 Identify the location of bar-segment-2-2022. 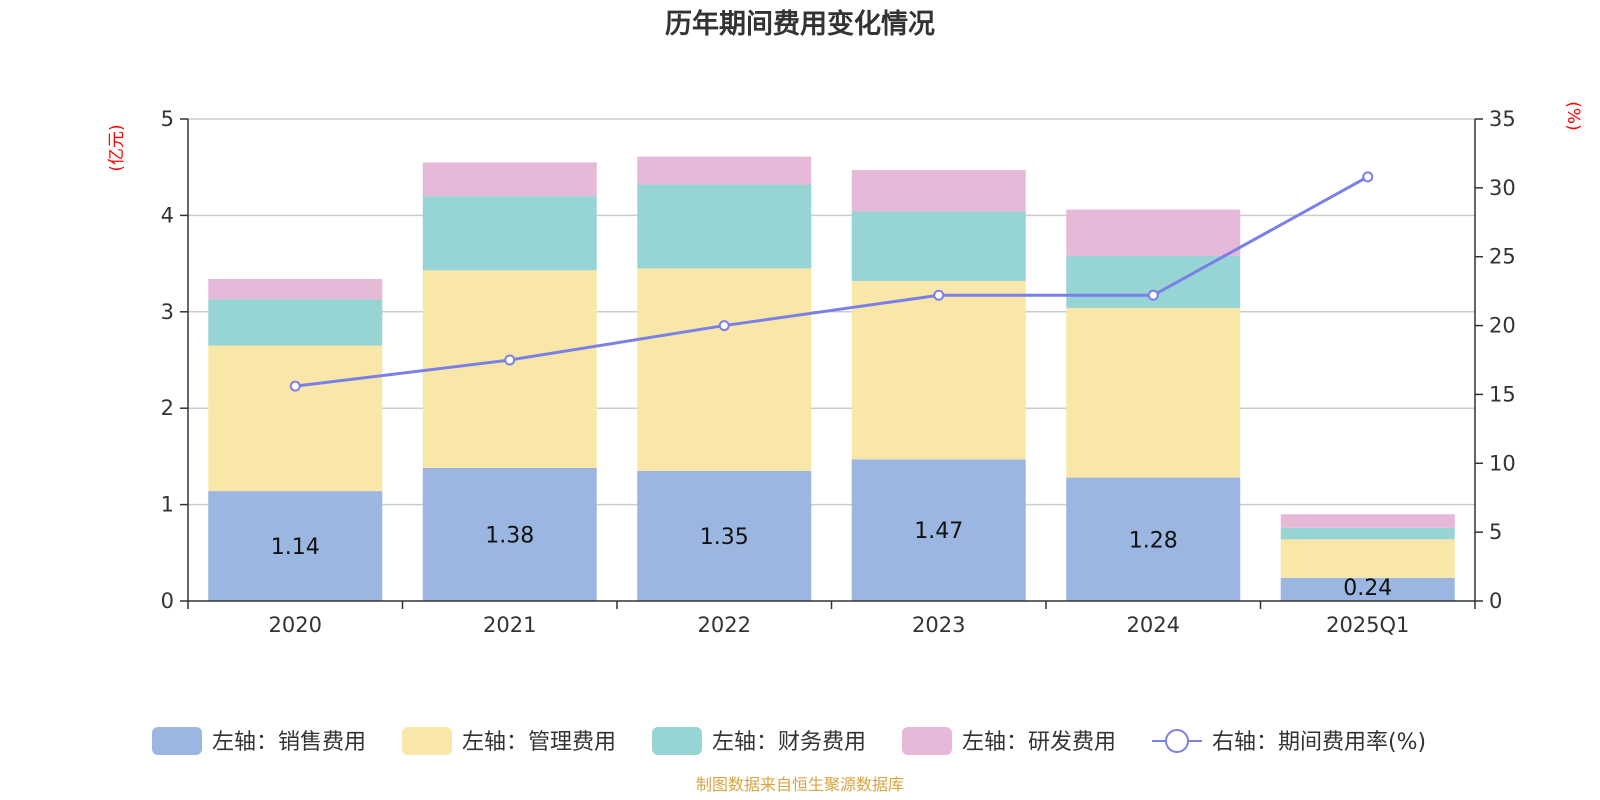
(724, 369).